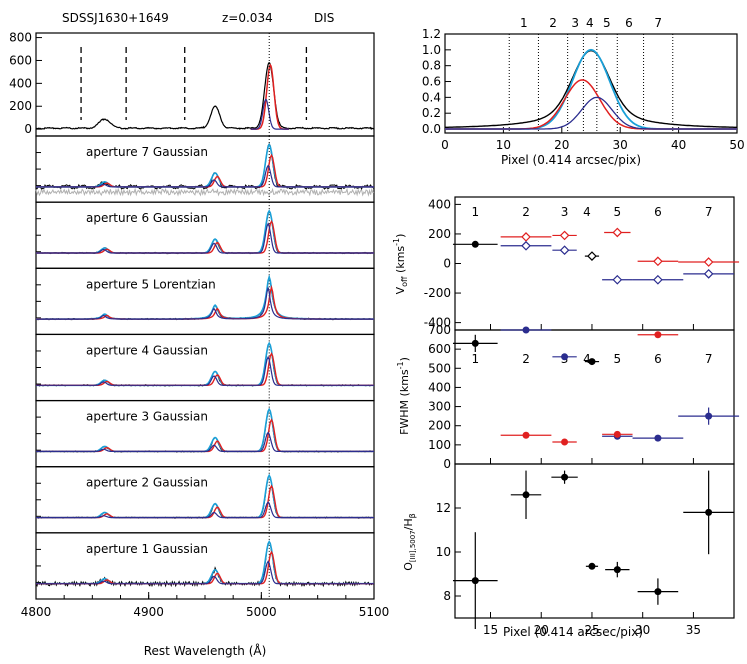 The height and width of the screenshot is (664, 747). I want to click on aperture-label: aperture 7 Gaussian, so click(147, 152).